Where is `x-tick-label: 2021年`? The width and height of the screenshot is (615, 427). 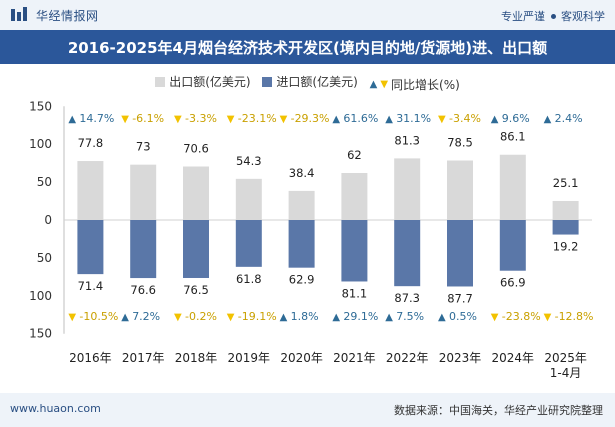
x-tick-label: 2021年 is located at coordinates (354, 358).